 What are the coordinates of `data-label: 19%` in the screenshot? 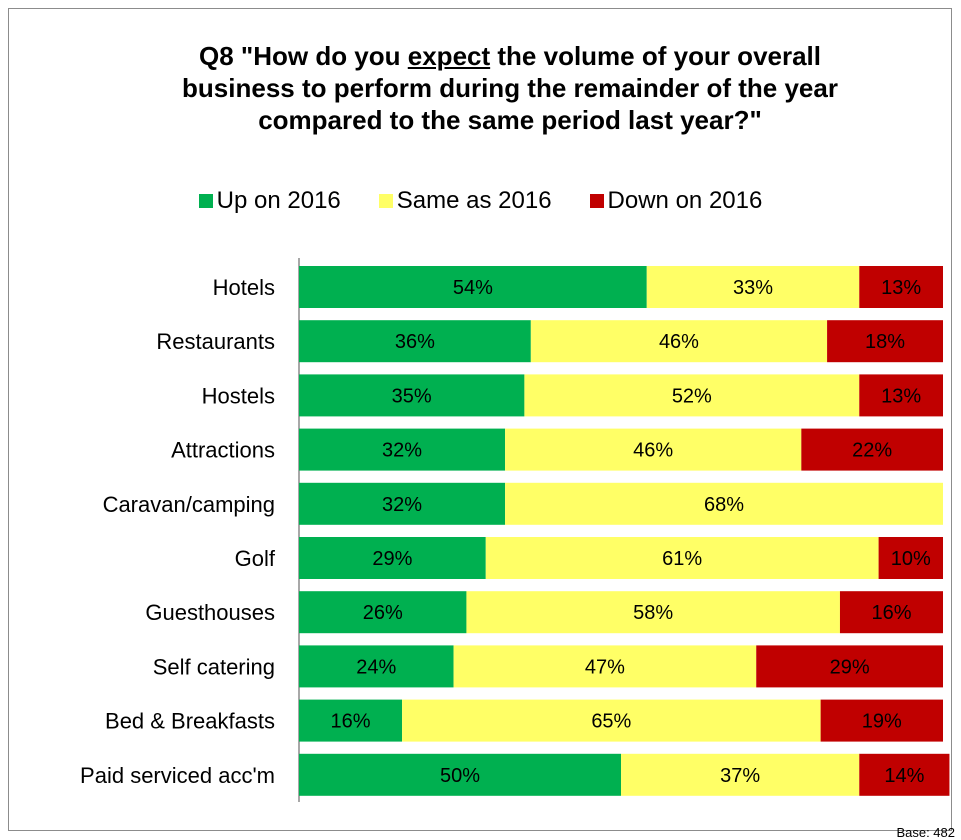 It's located at (882, 722).